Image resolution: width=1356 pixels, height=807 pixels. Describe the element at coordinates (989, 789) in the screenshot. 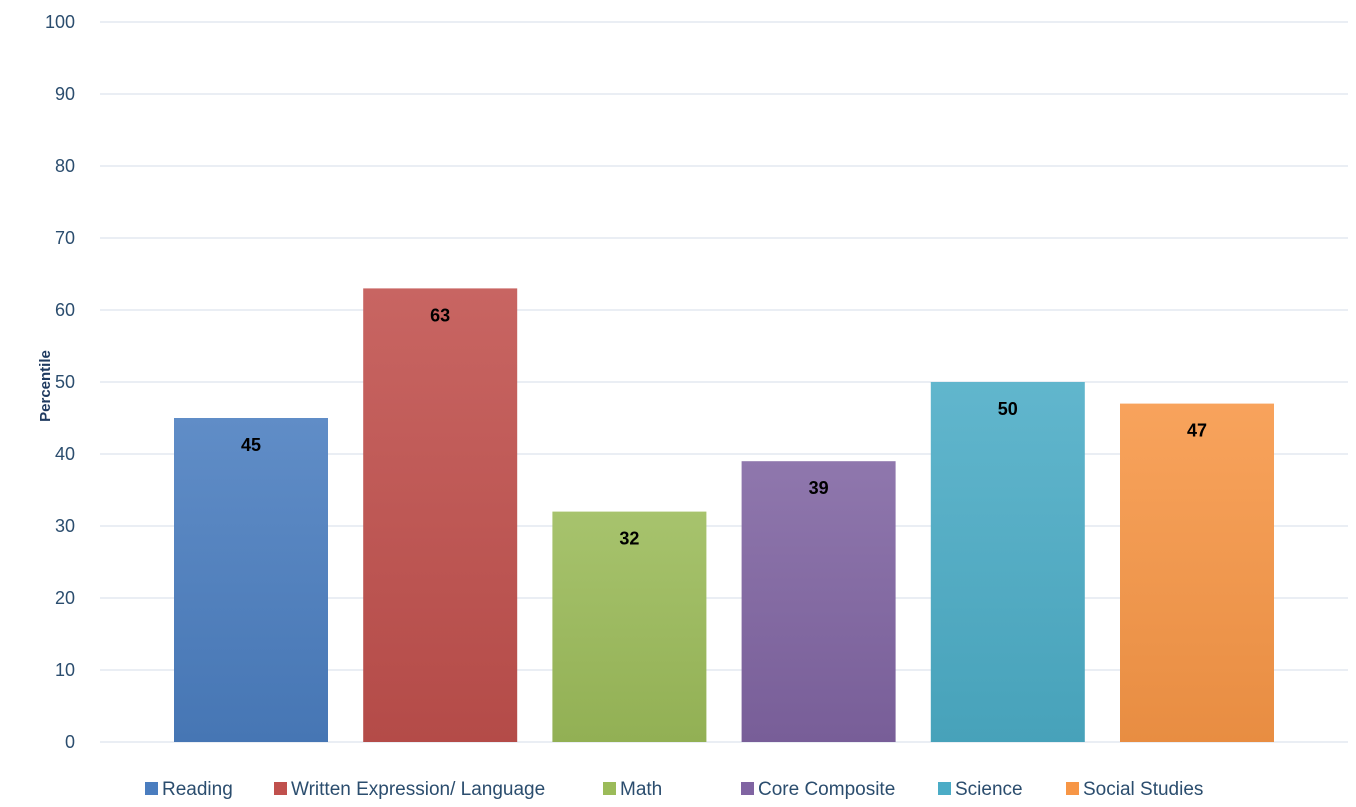

I see `legend-label: Science` at that location.